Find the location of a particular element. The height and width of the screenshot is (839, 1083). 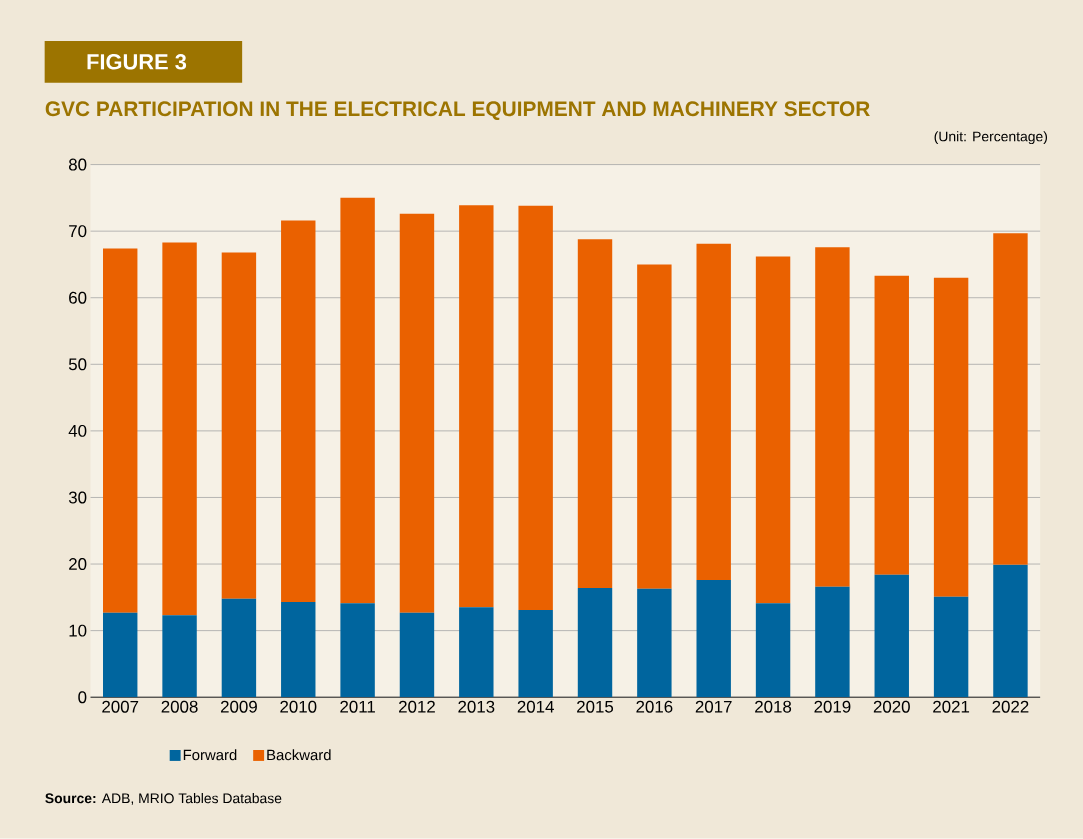

x-tick-label: 2012 is located at coordinates (417, 706).